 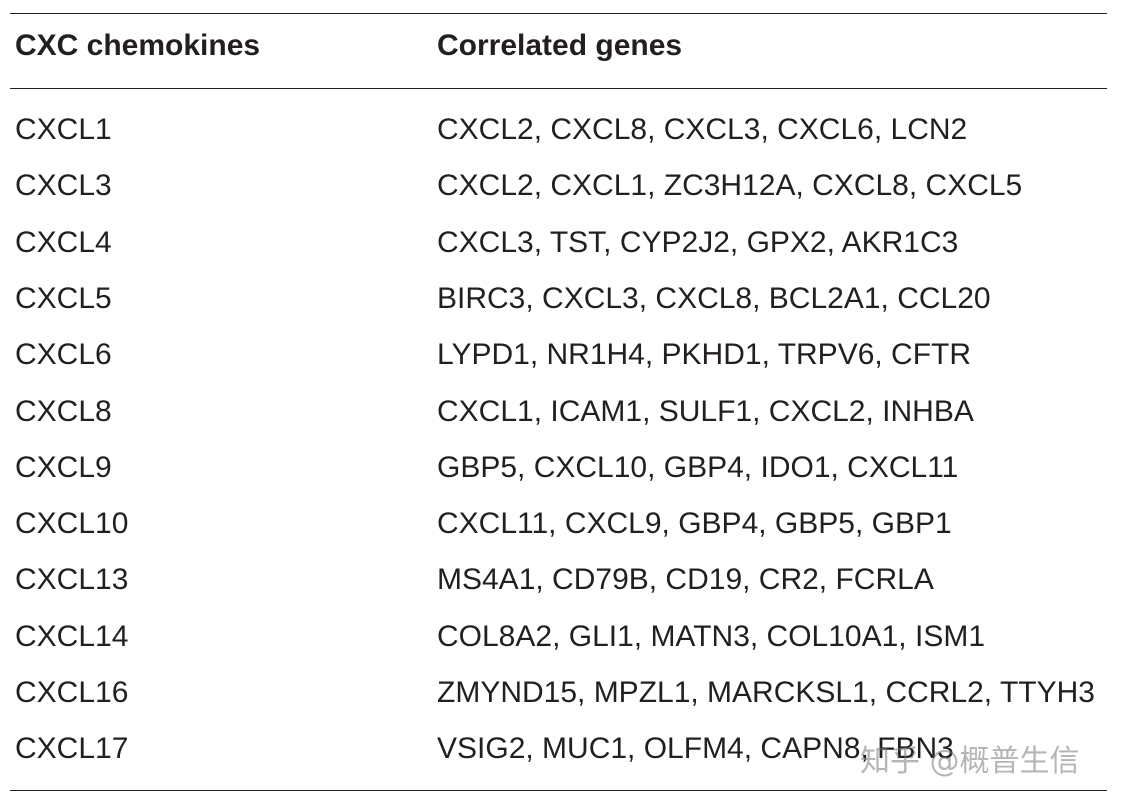 What do you see at coordinates (72, 580) in the screenshot?
I see `chemokine-cell: CXCL13` at bounding box center [72, 580].